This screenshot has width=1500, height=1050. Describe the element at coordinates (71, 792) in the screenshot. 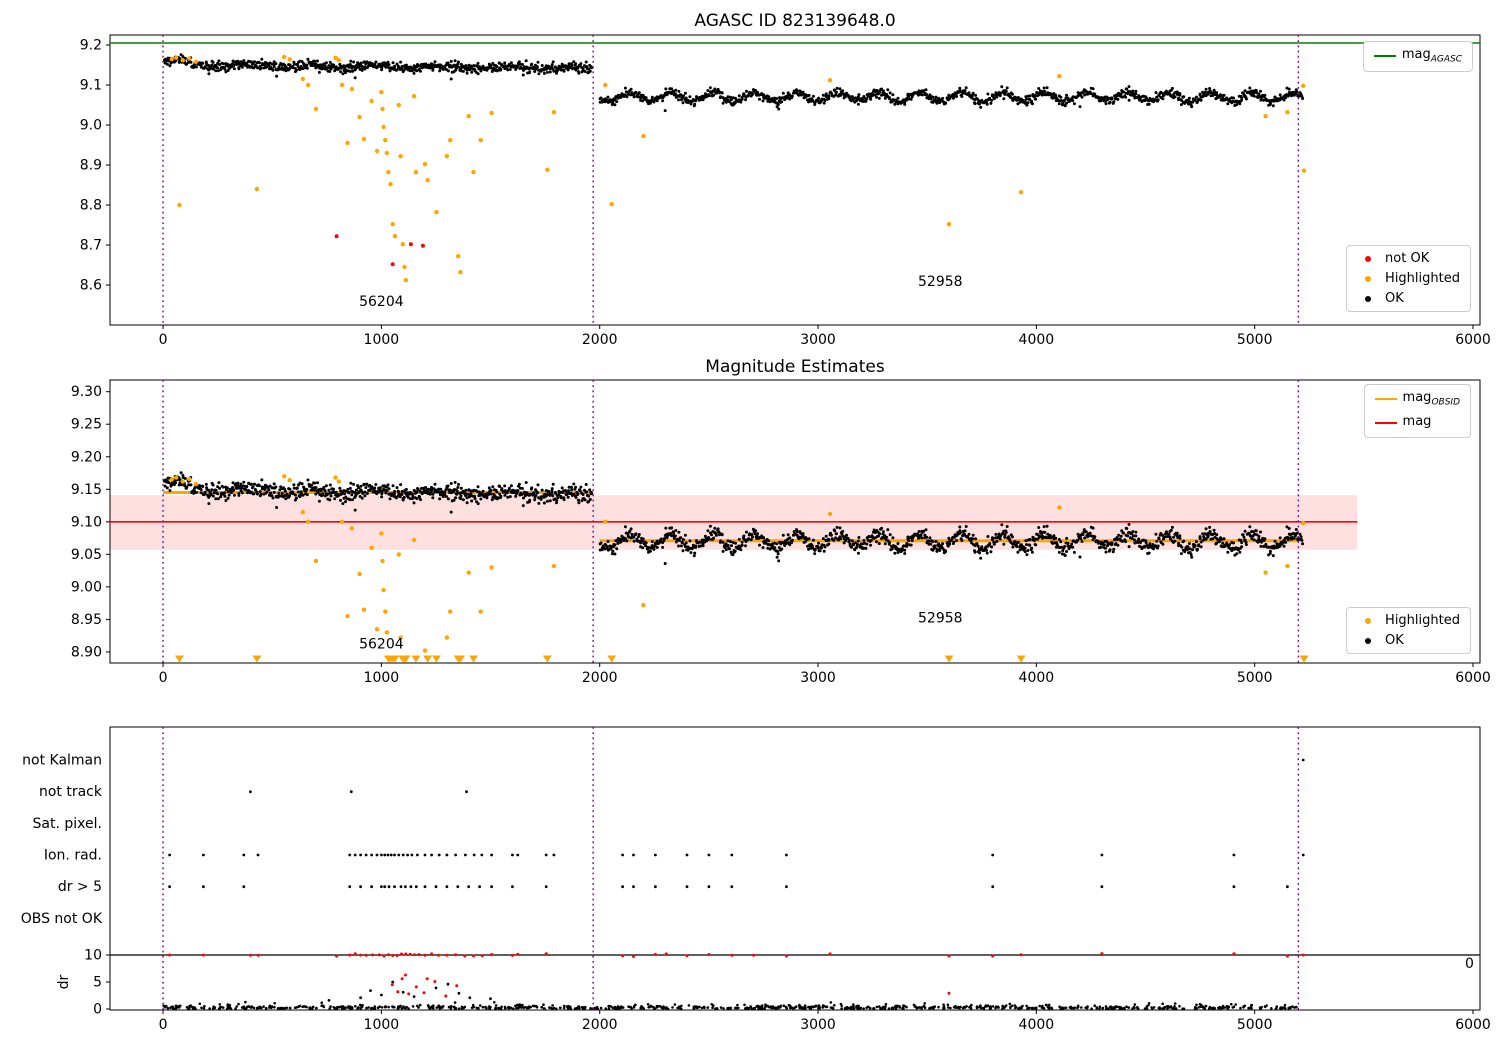

I see `svg-text: not track` at that location.